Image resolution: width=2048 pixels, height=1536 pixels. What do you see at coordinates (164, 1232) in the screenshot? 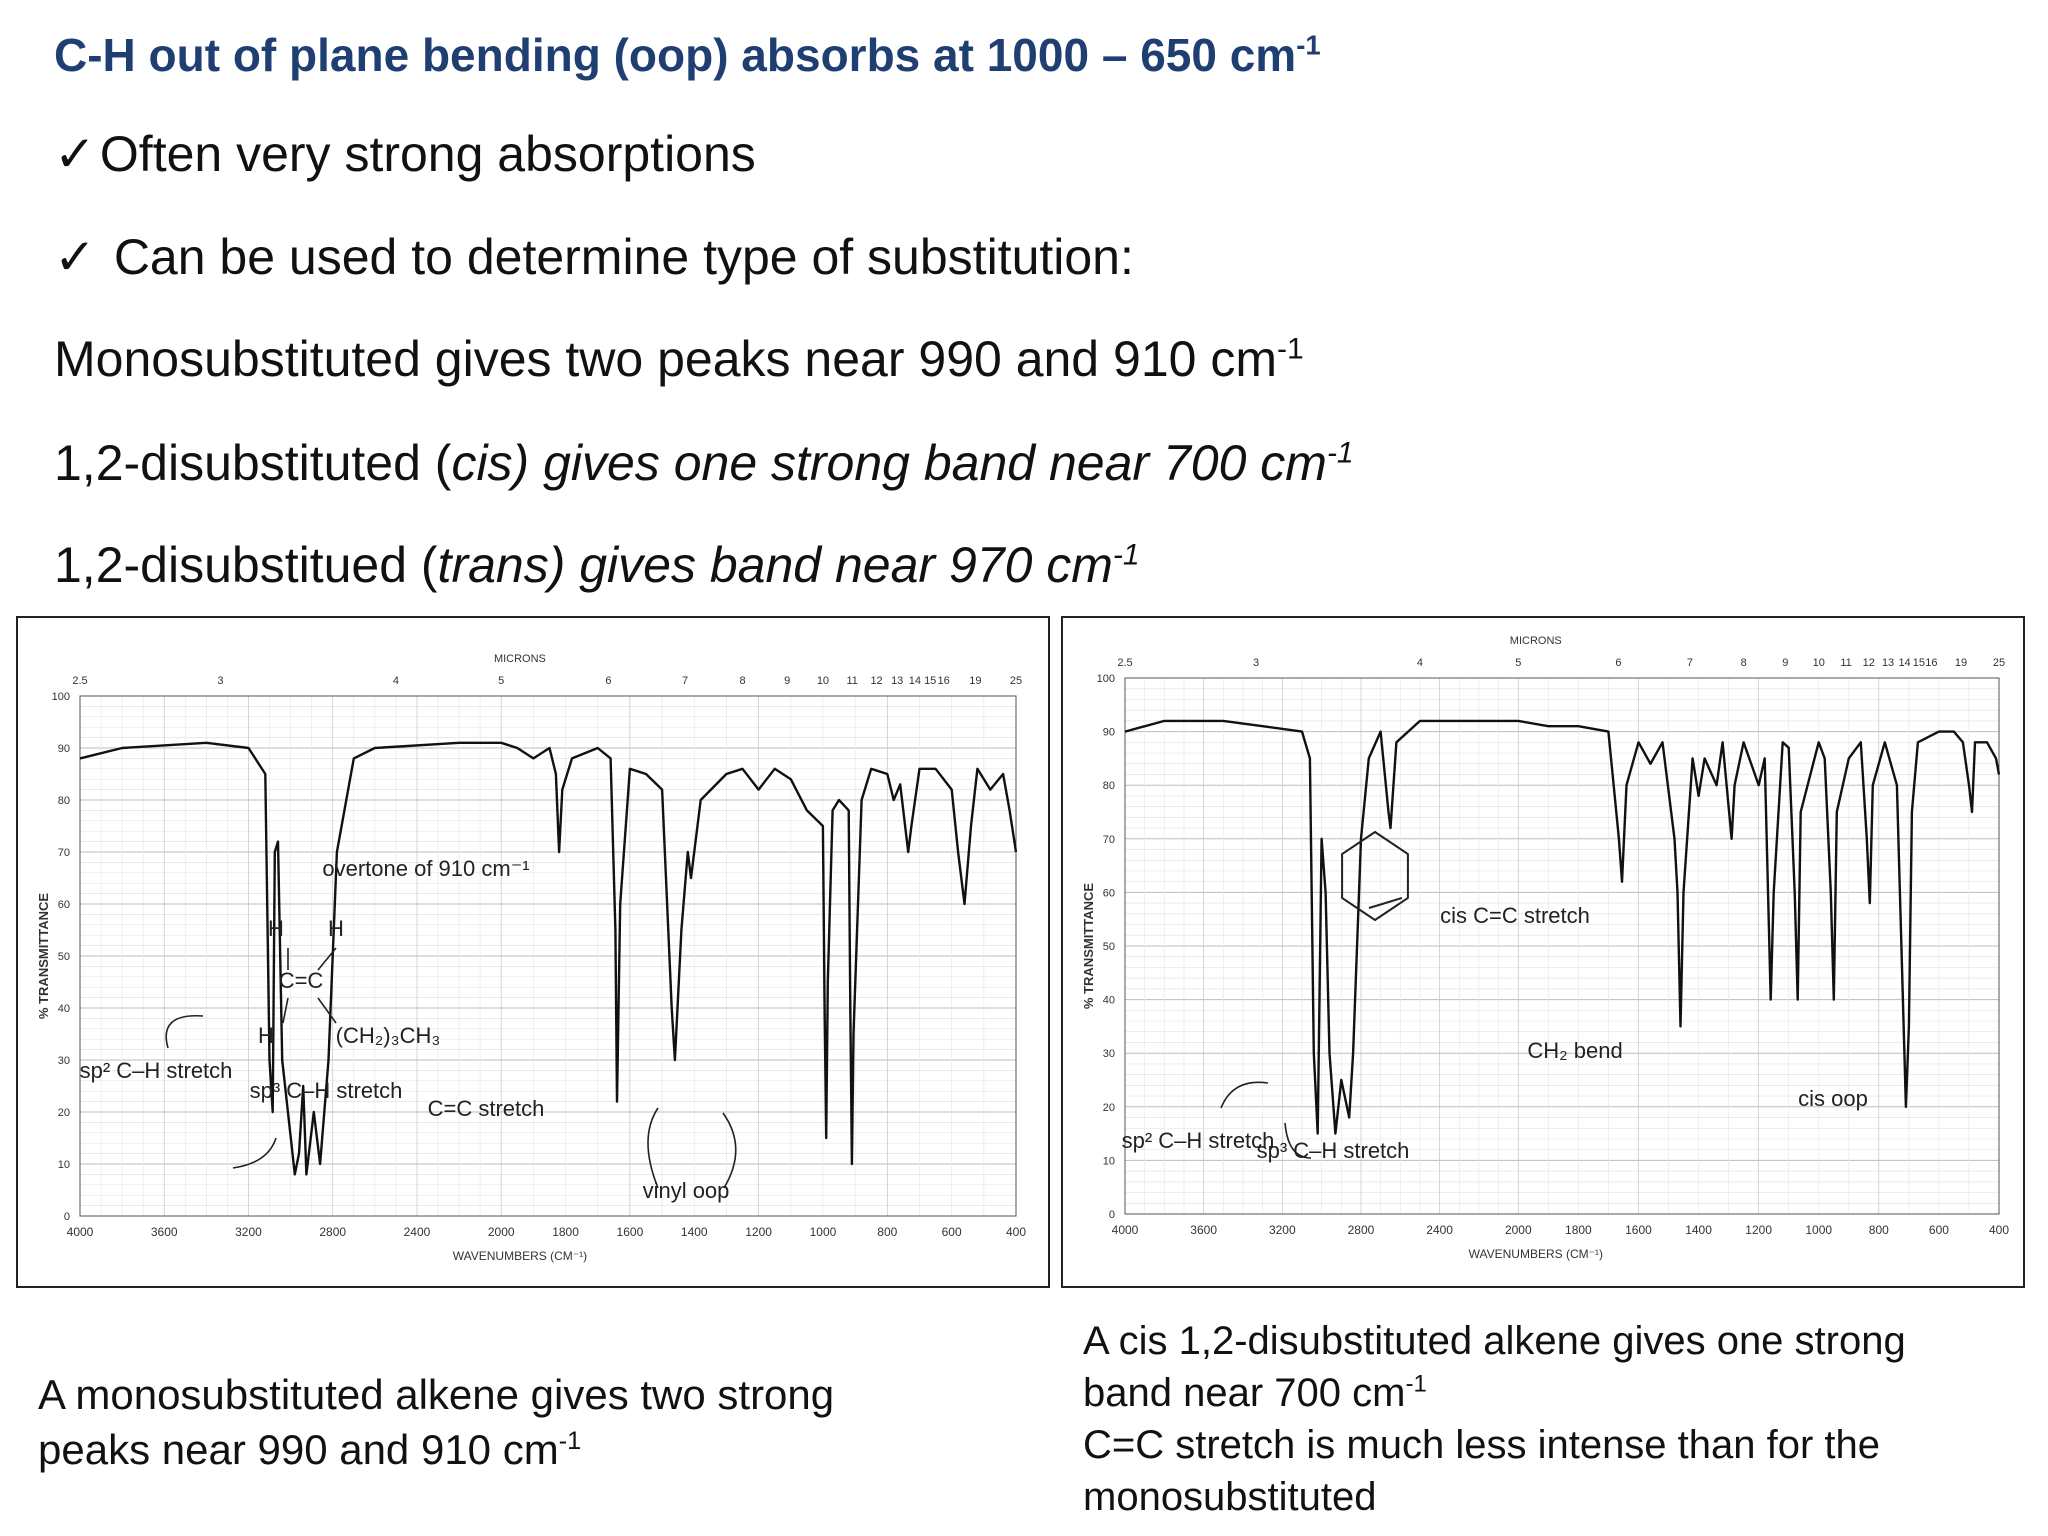
I see `x-tick-label: 3600` at bounding box center [164, 1232].